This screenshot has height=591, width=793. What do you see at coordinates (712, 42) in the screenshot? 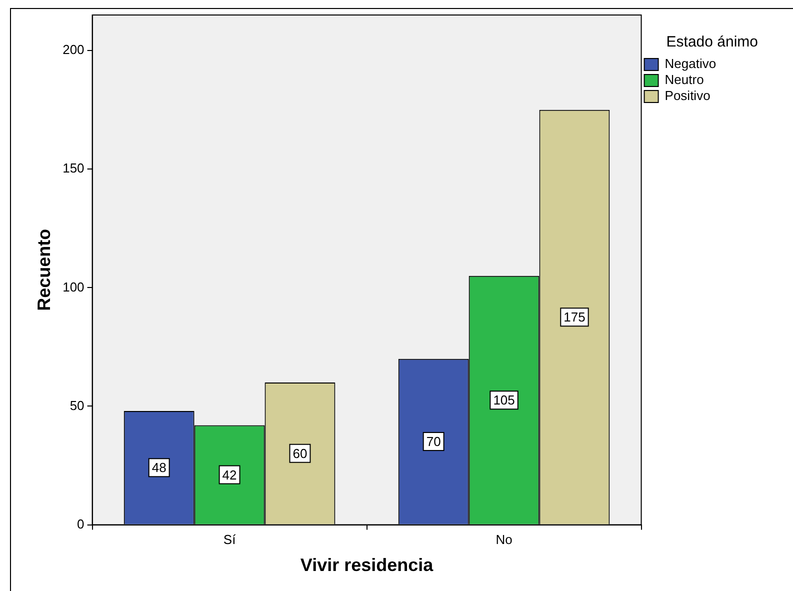
I see `legend-title: Estado ánimo` at bounding box center [712, 42].